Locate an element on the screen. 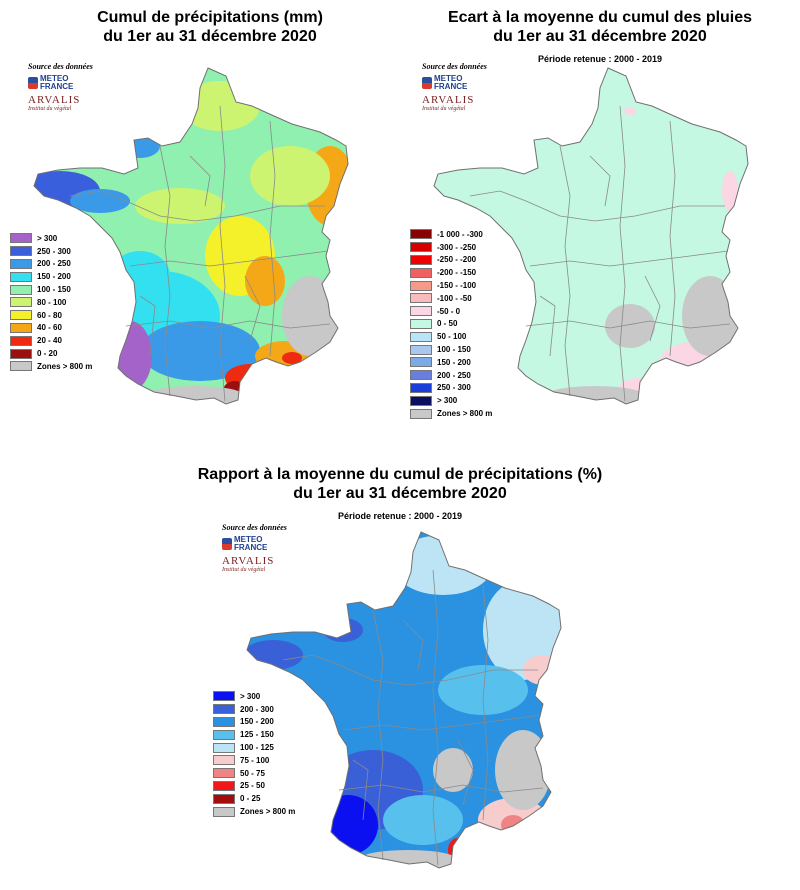 The width and height of the screenshot is (800, 890). map3-subtitle: Période retenue : 2000 - 2019 is located at coordinates (400, 516).